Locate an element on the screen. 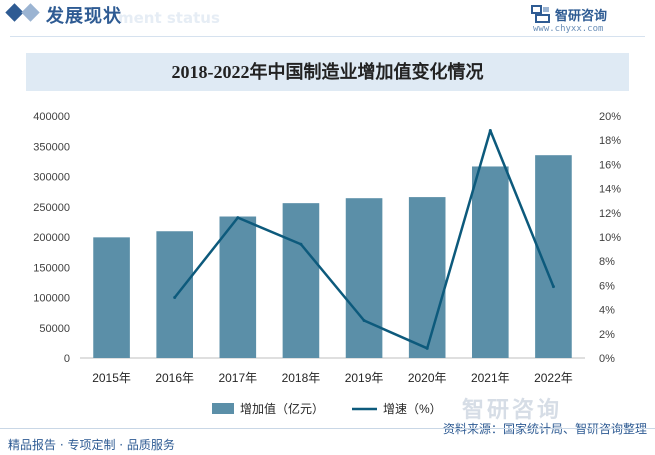 This screenshot has width=655, height=455. y-right-tick-label: 18% is located at coordinates (610, 141).